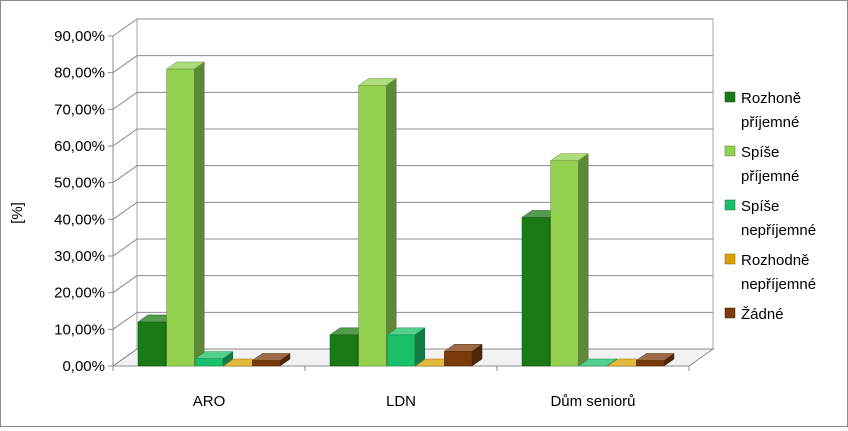  Describe the element at coordinates (83, 366) in the screenshot. I see `y-tick-label: 0,00%` at that location.